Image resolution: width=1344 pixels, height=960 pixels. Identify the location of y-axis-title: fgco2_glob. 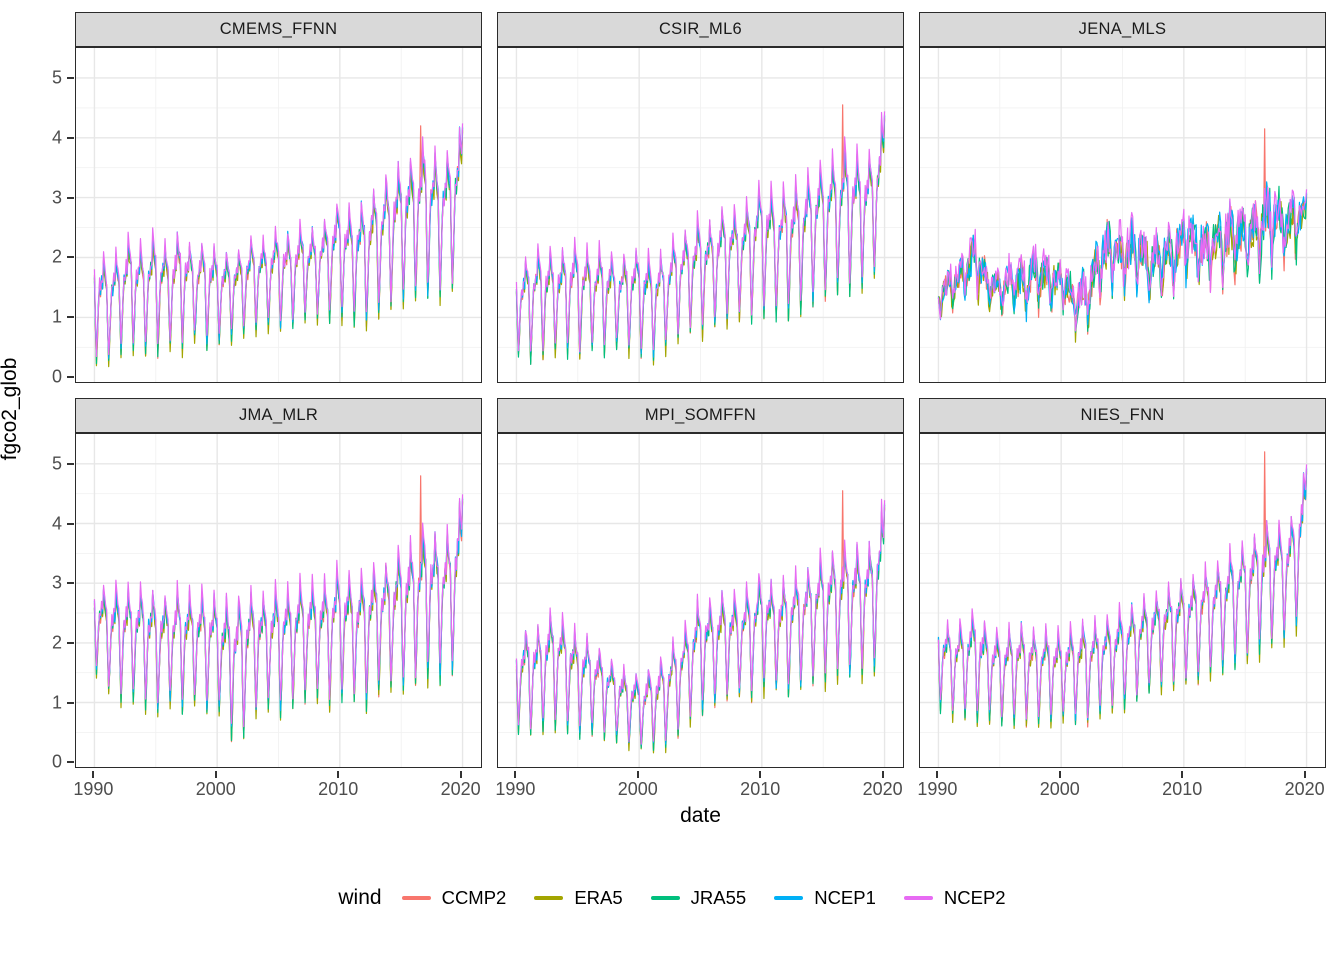
(10, 409).